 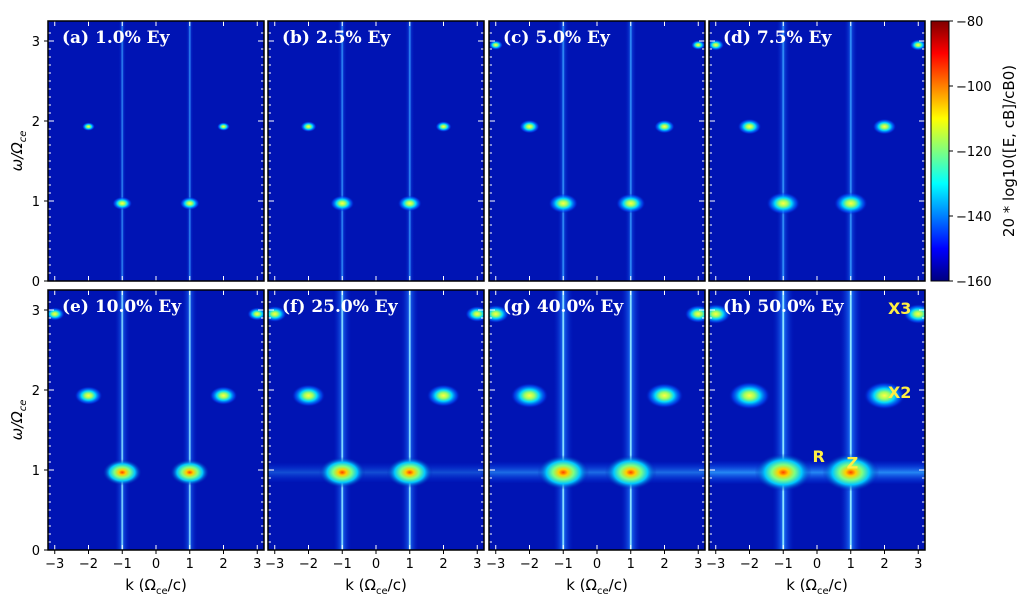 What do you see at coordinates (974, 217) in the screenshot?
I see `colorbar-tick-label: −140` at bounding box center [974, 217].